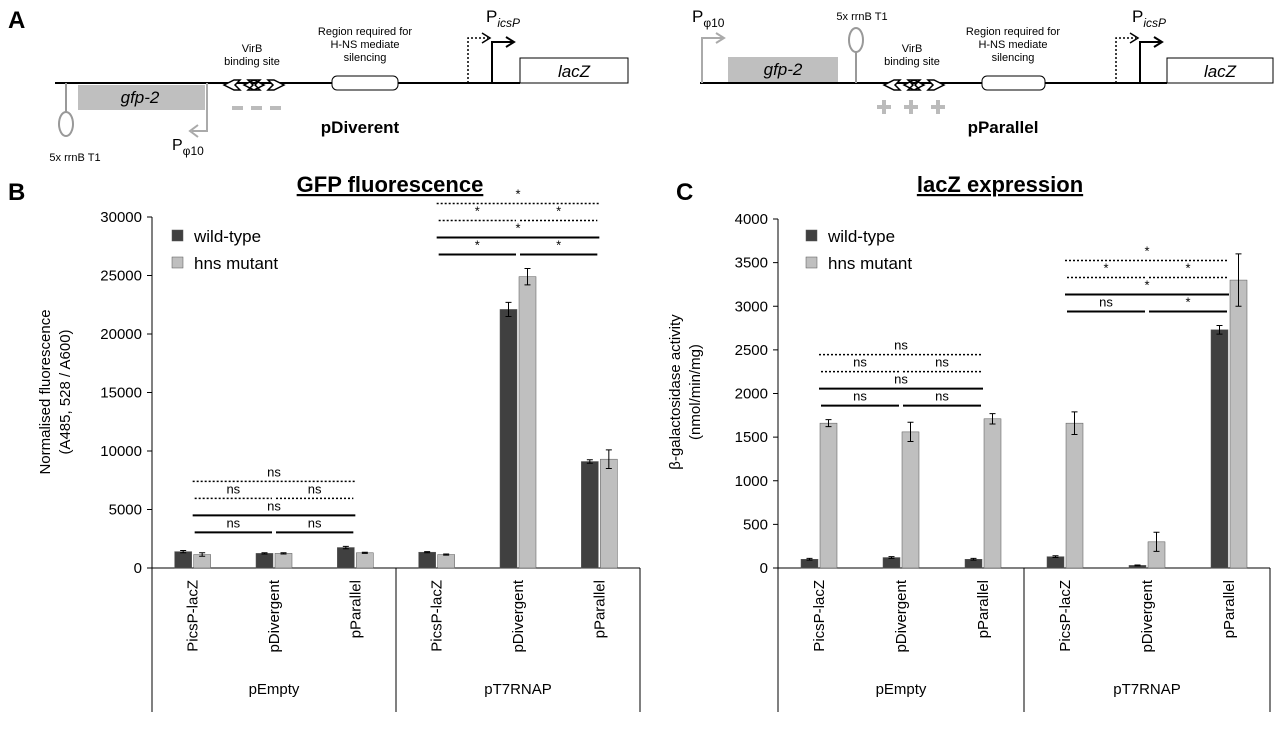 This screenshot has height=730, width=1280. I want to click on y-tick-label: 15000, so click(121, 393).